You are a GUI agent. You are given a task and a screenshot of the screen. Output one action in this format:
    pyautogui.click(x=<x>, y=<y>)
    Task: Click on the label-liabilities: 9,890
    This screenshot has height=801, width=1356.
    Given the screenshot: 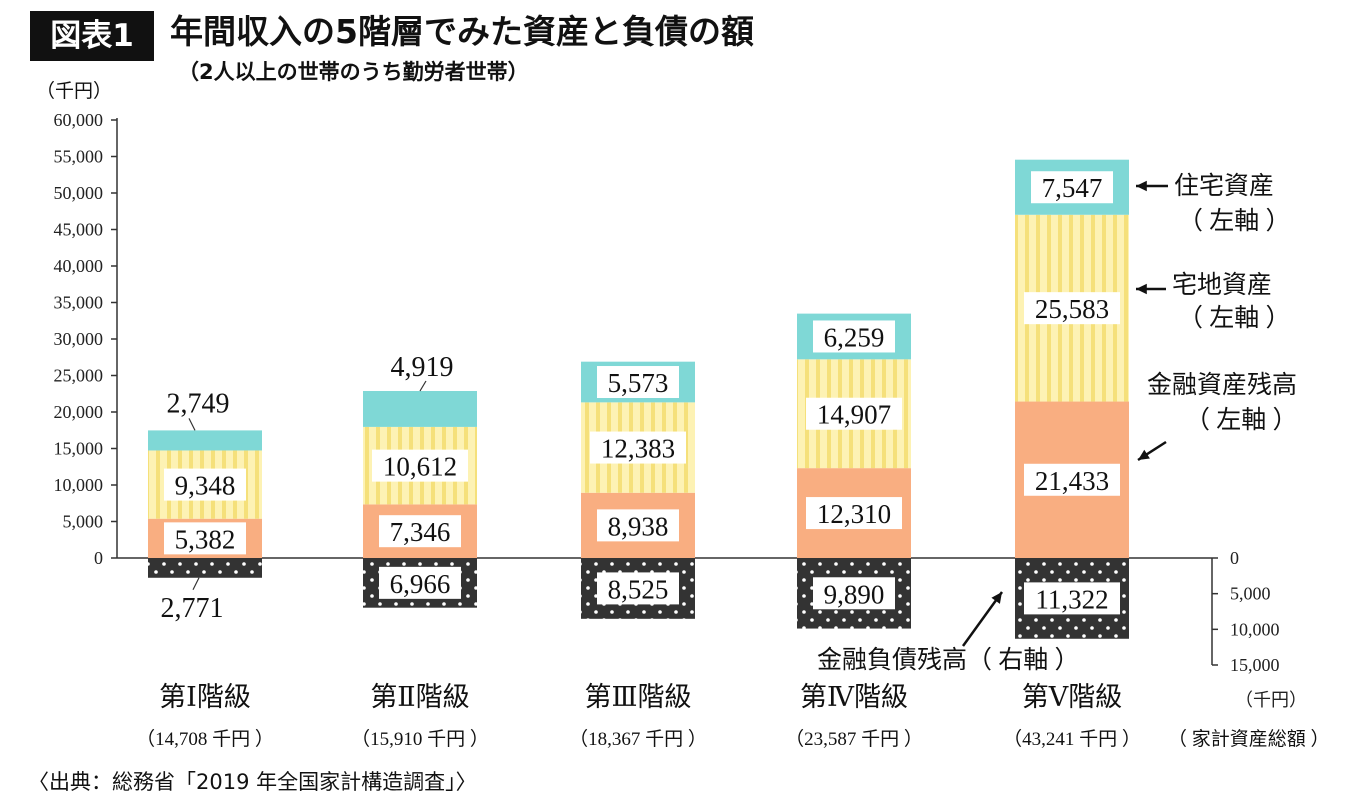 What is the action you would take?
    pyautogui.click(x=854, y=594)
    